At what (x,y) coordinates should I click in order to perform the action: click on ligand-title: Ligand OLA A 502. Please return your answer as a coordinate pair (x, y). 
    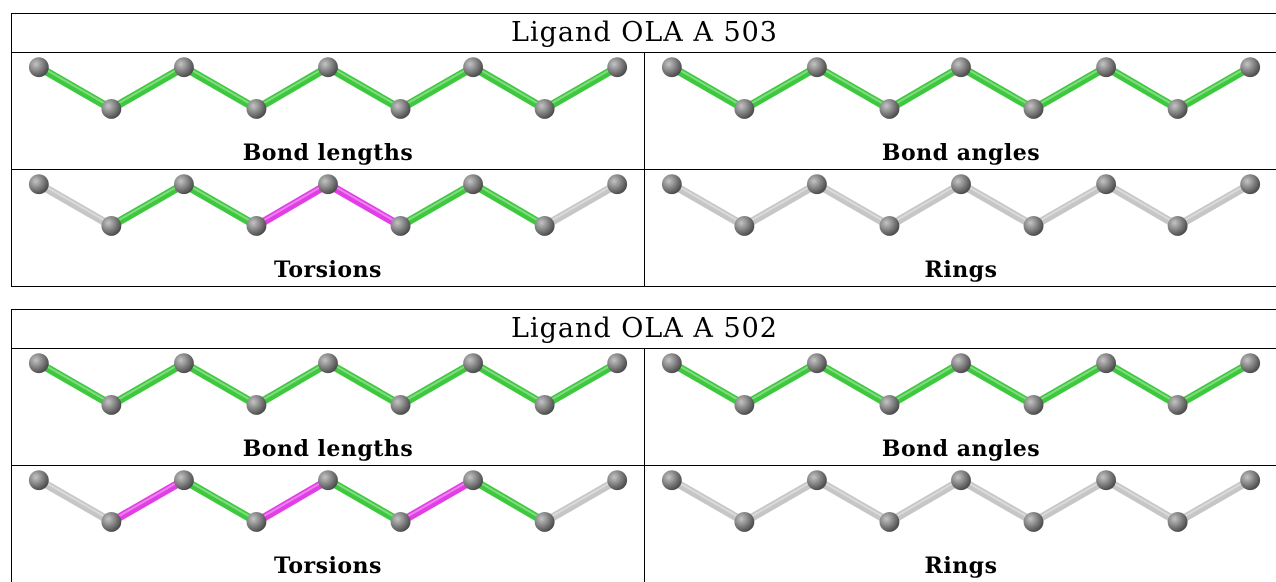
    Looking at the image, I should click on (644, 329).